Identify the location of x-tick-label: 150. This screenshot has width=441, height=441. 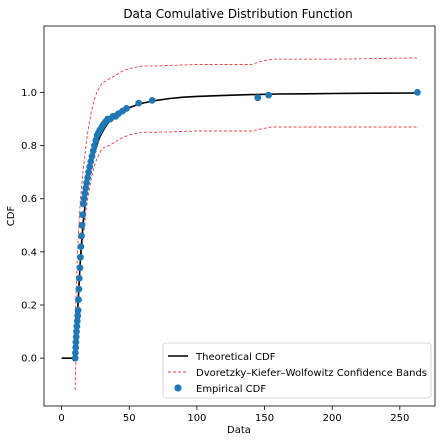
(264, 418).